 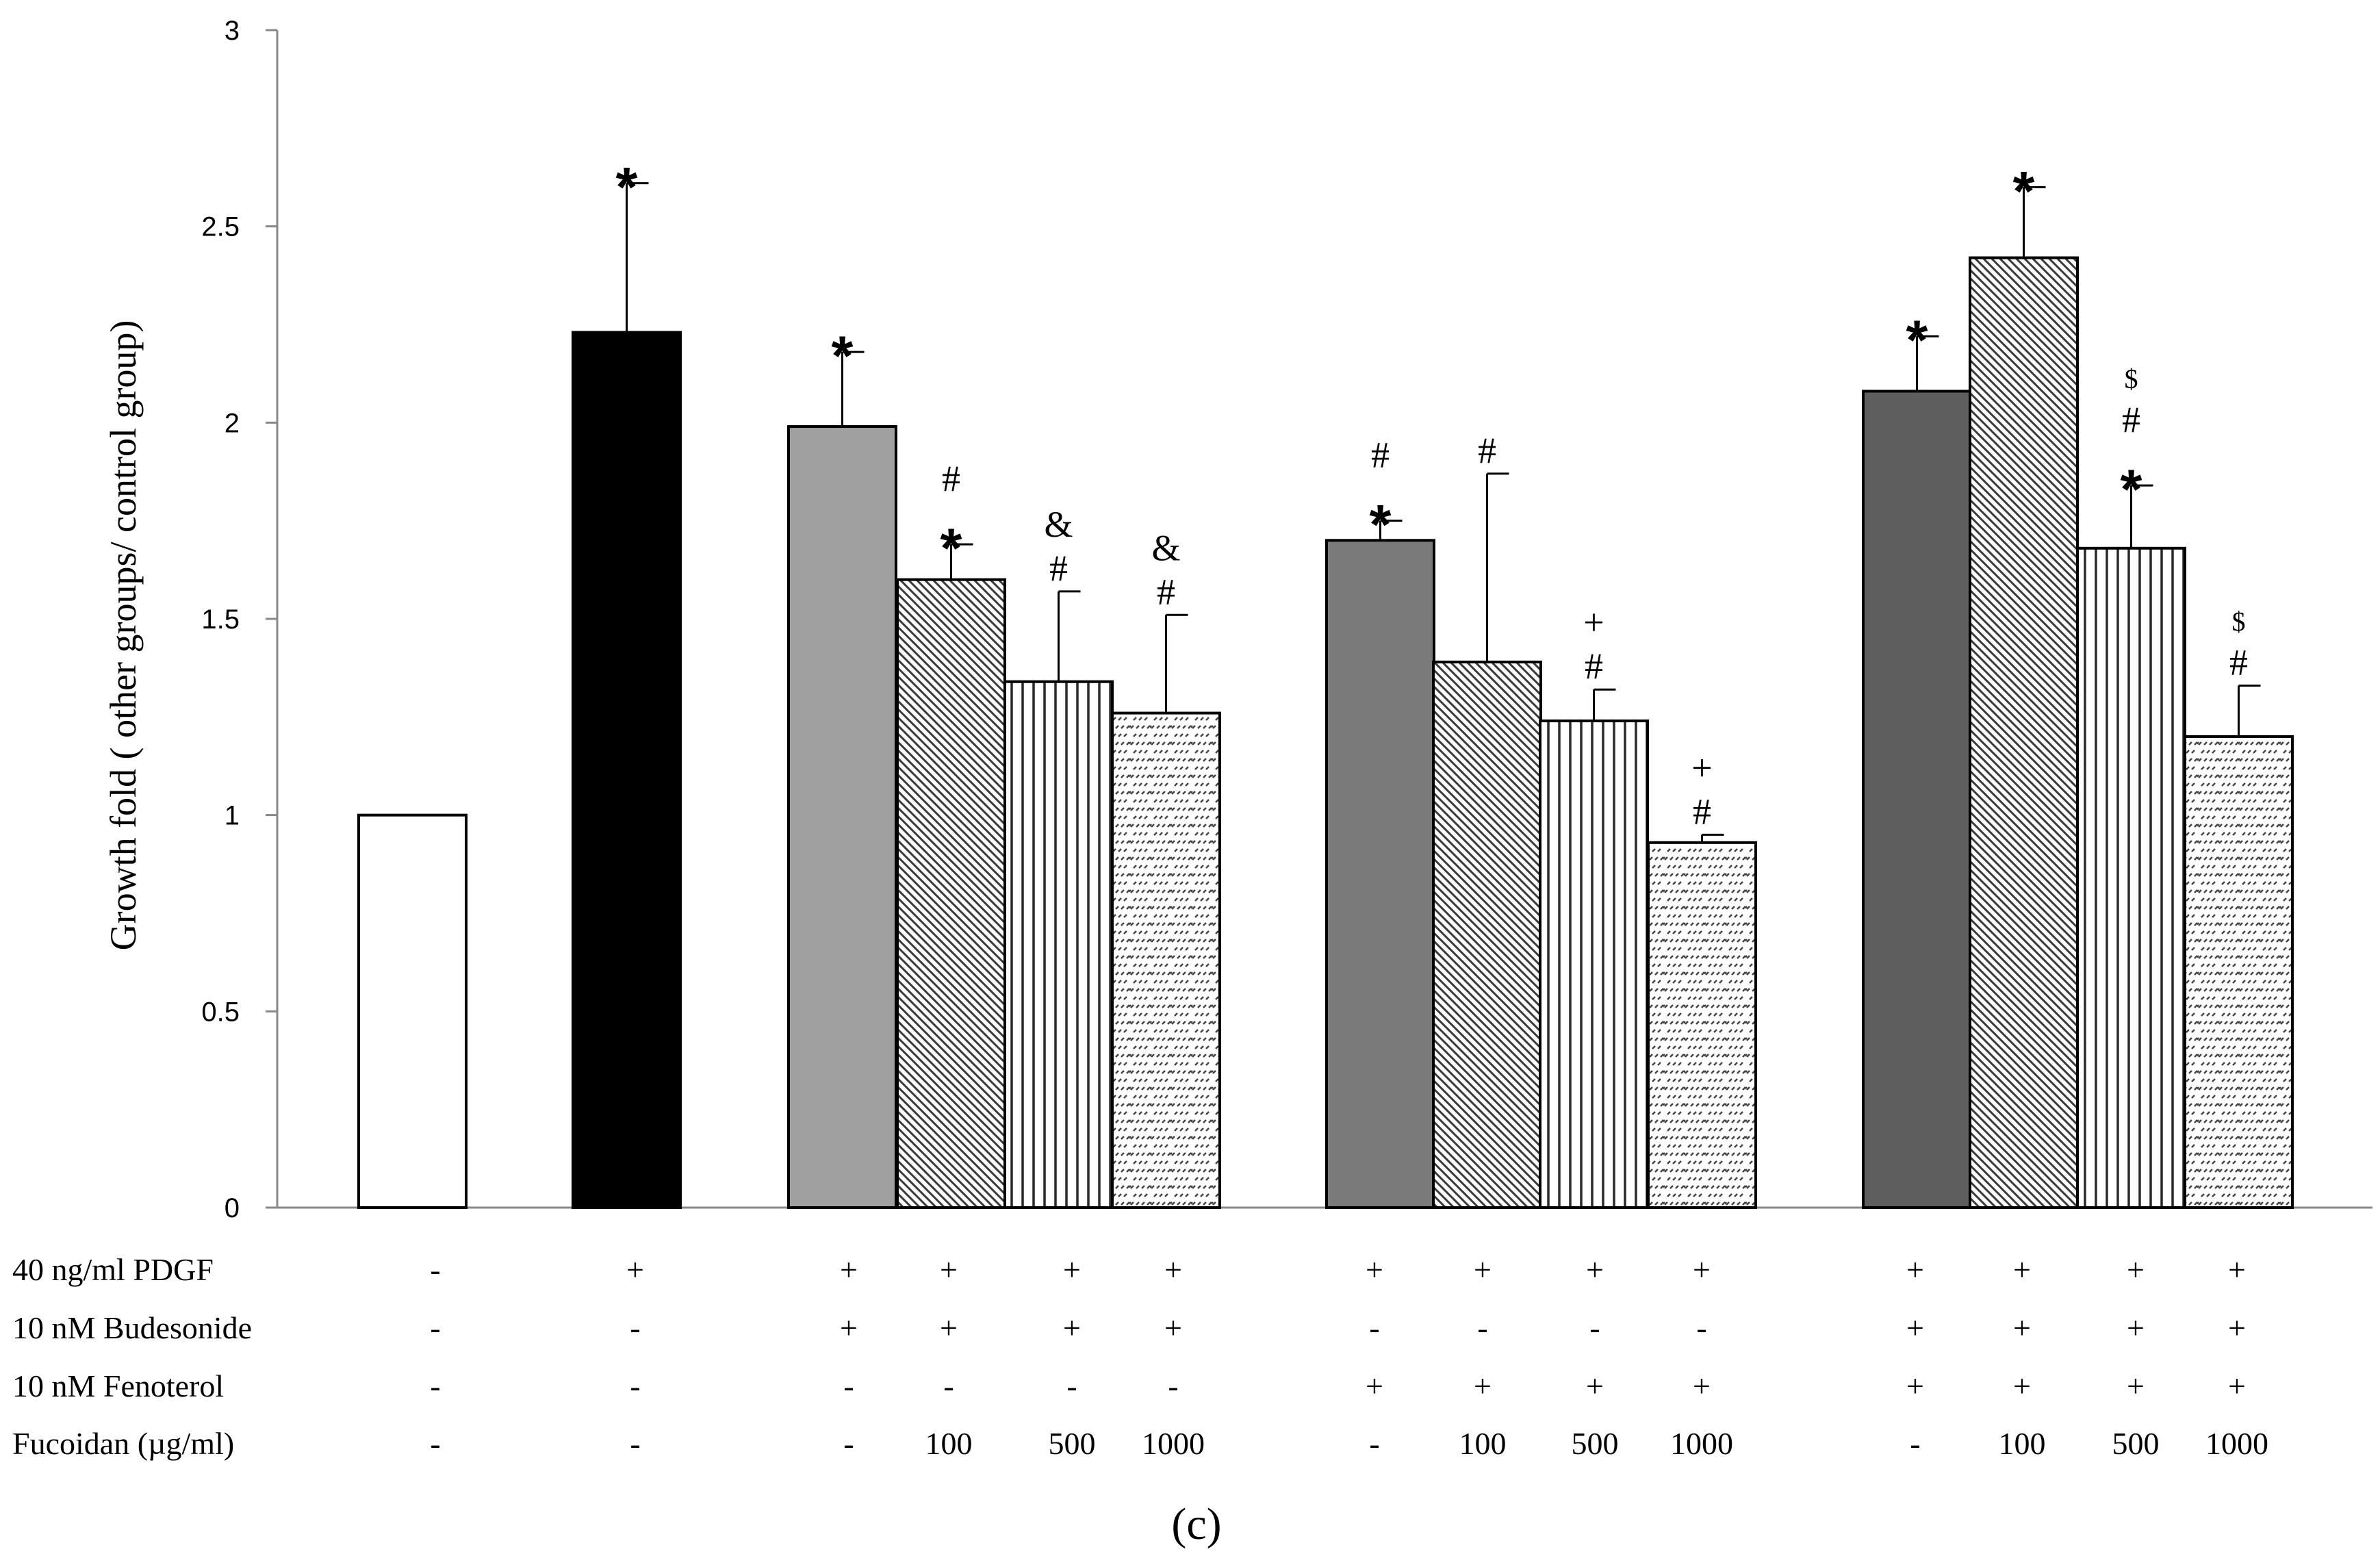 What do you see at coordinates (220, 227) in the screenshot?
I see `y-tick-label: 2.5` at bounding box center [220, 227].